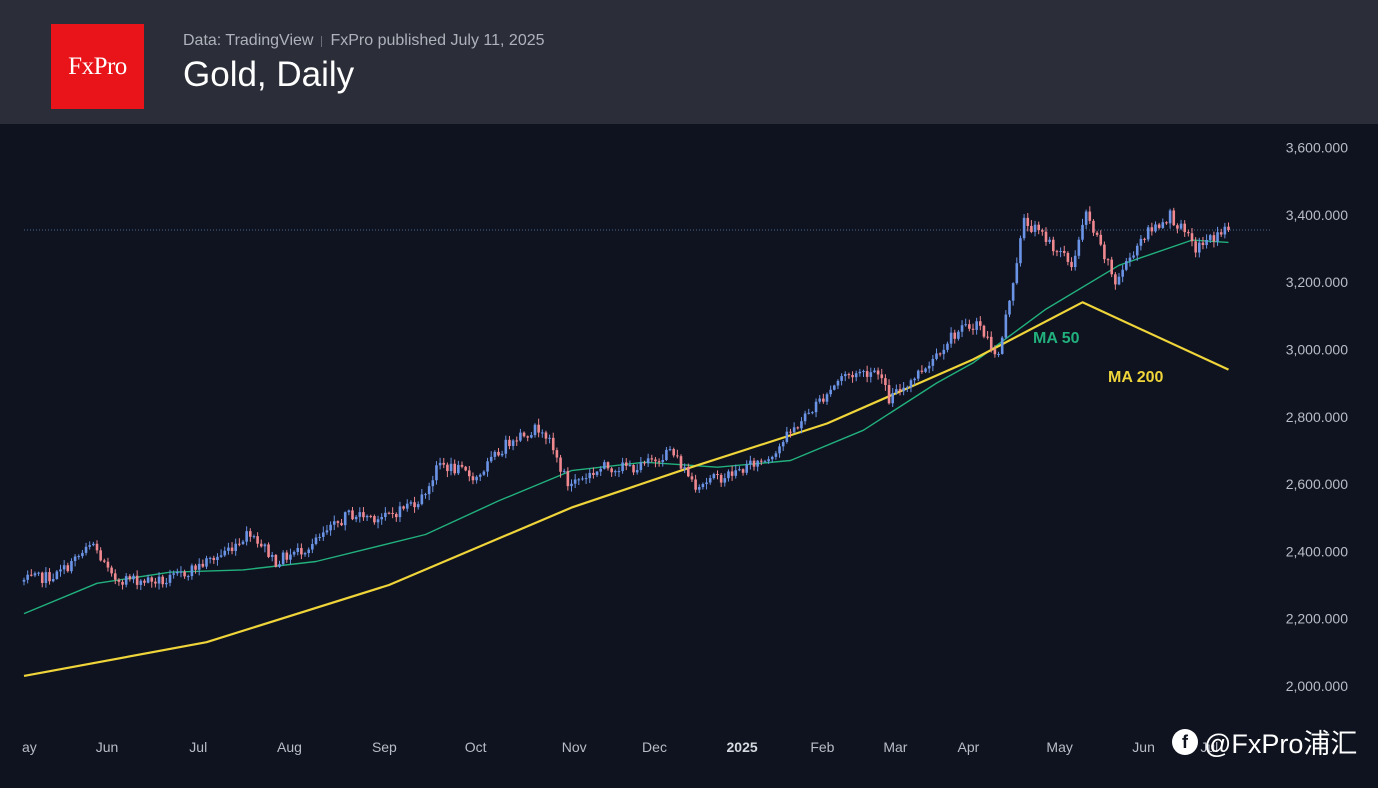  I want to click on social-app-icon: f, so click(1185, 741).